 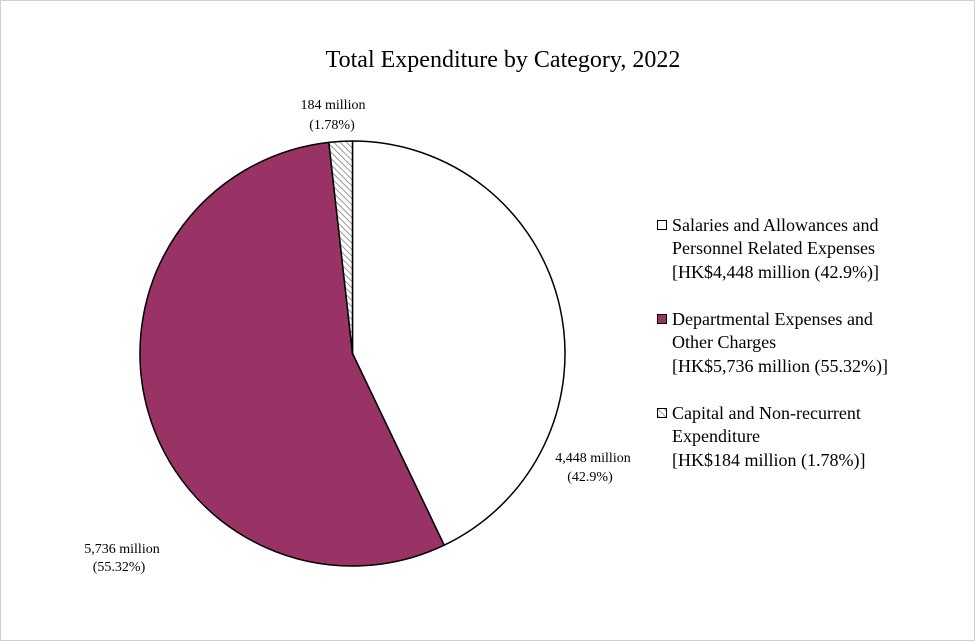 I want to click on legend-swatch-departmental-expenses, so click(x=662, y=319).